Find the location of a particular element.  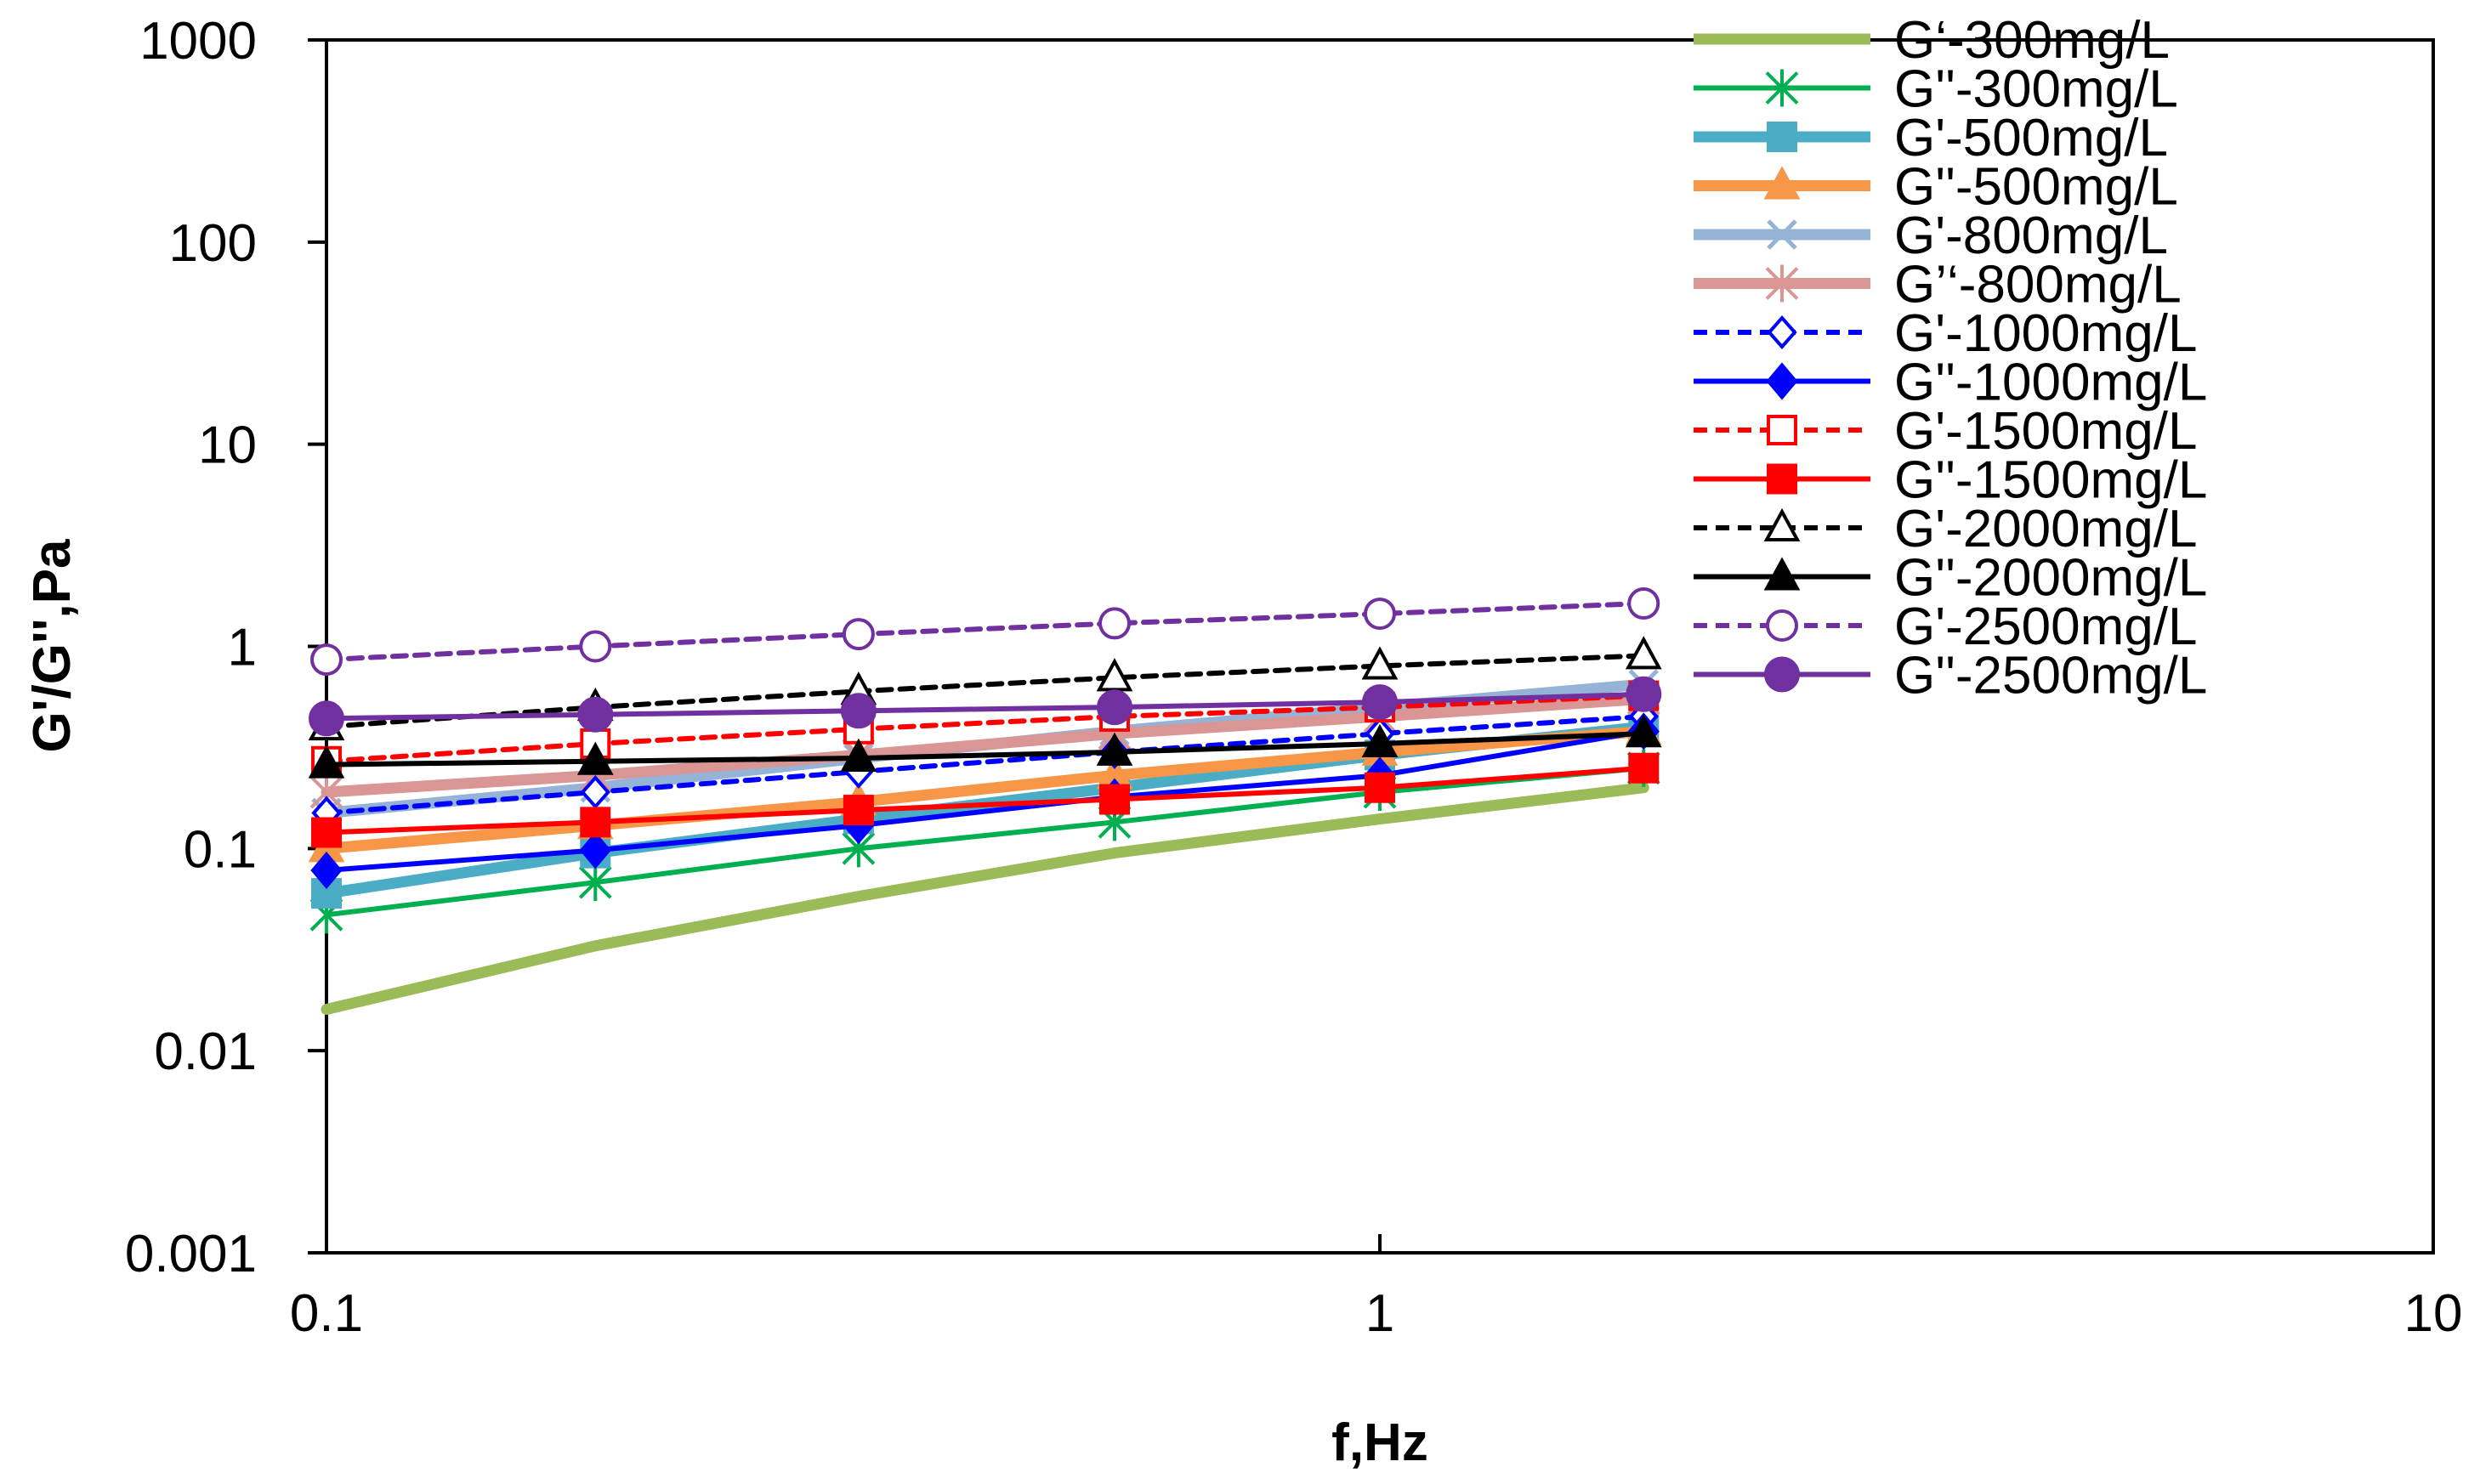

legend-entry: G'-1000mg/L is located at coordinates (1945, 333).